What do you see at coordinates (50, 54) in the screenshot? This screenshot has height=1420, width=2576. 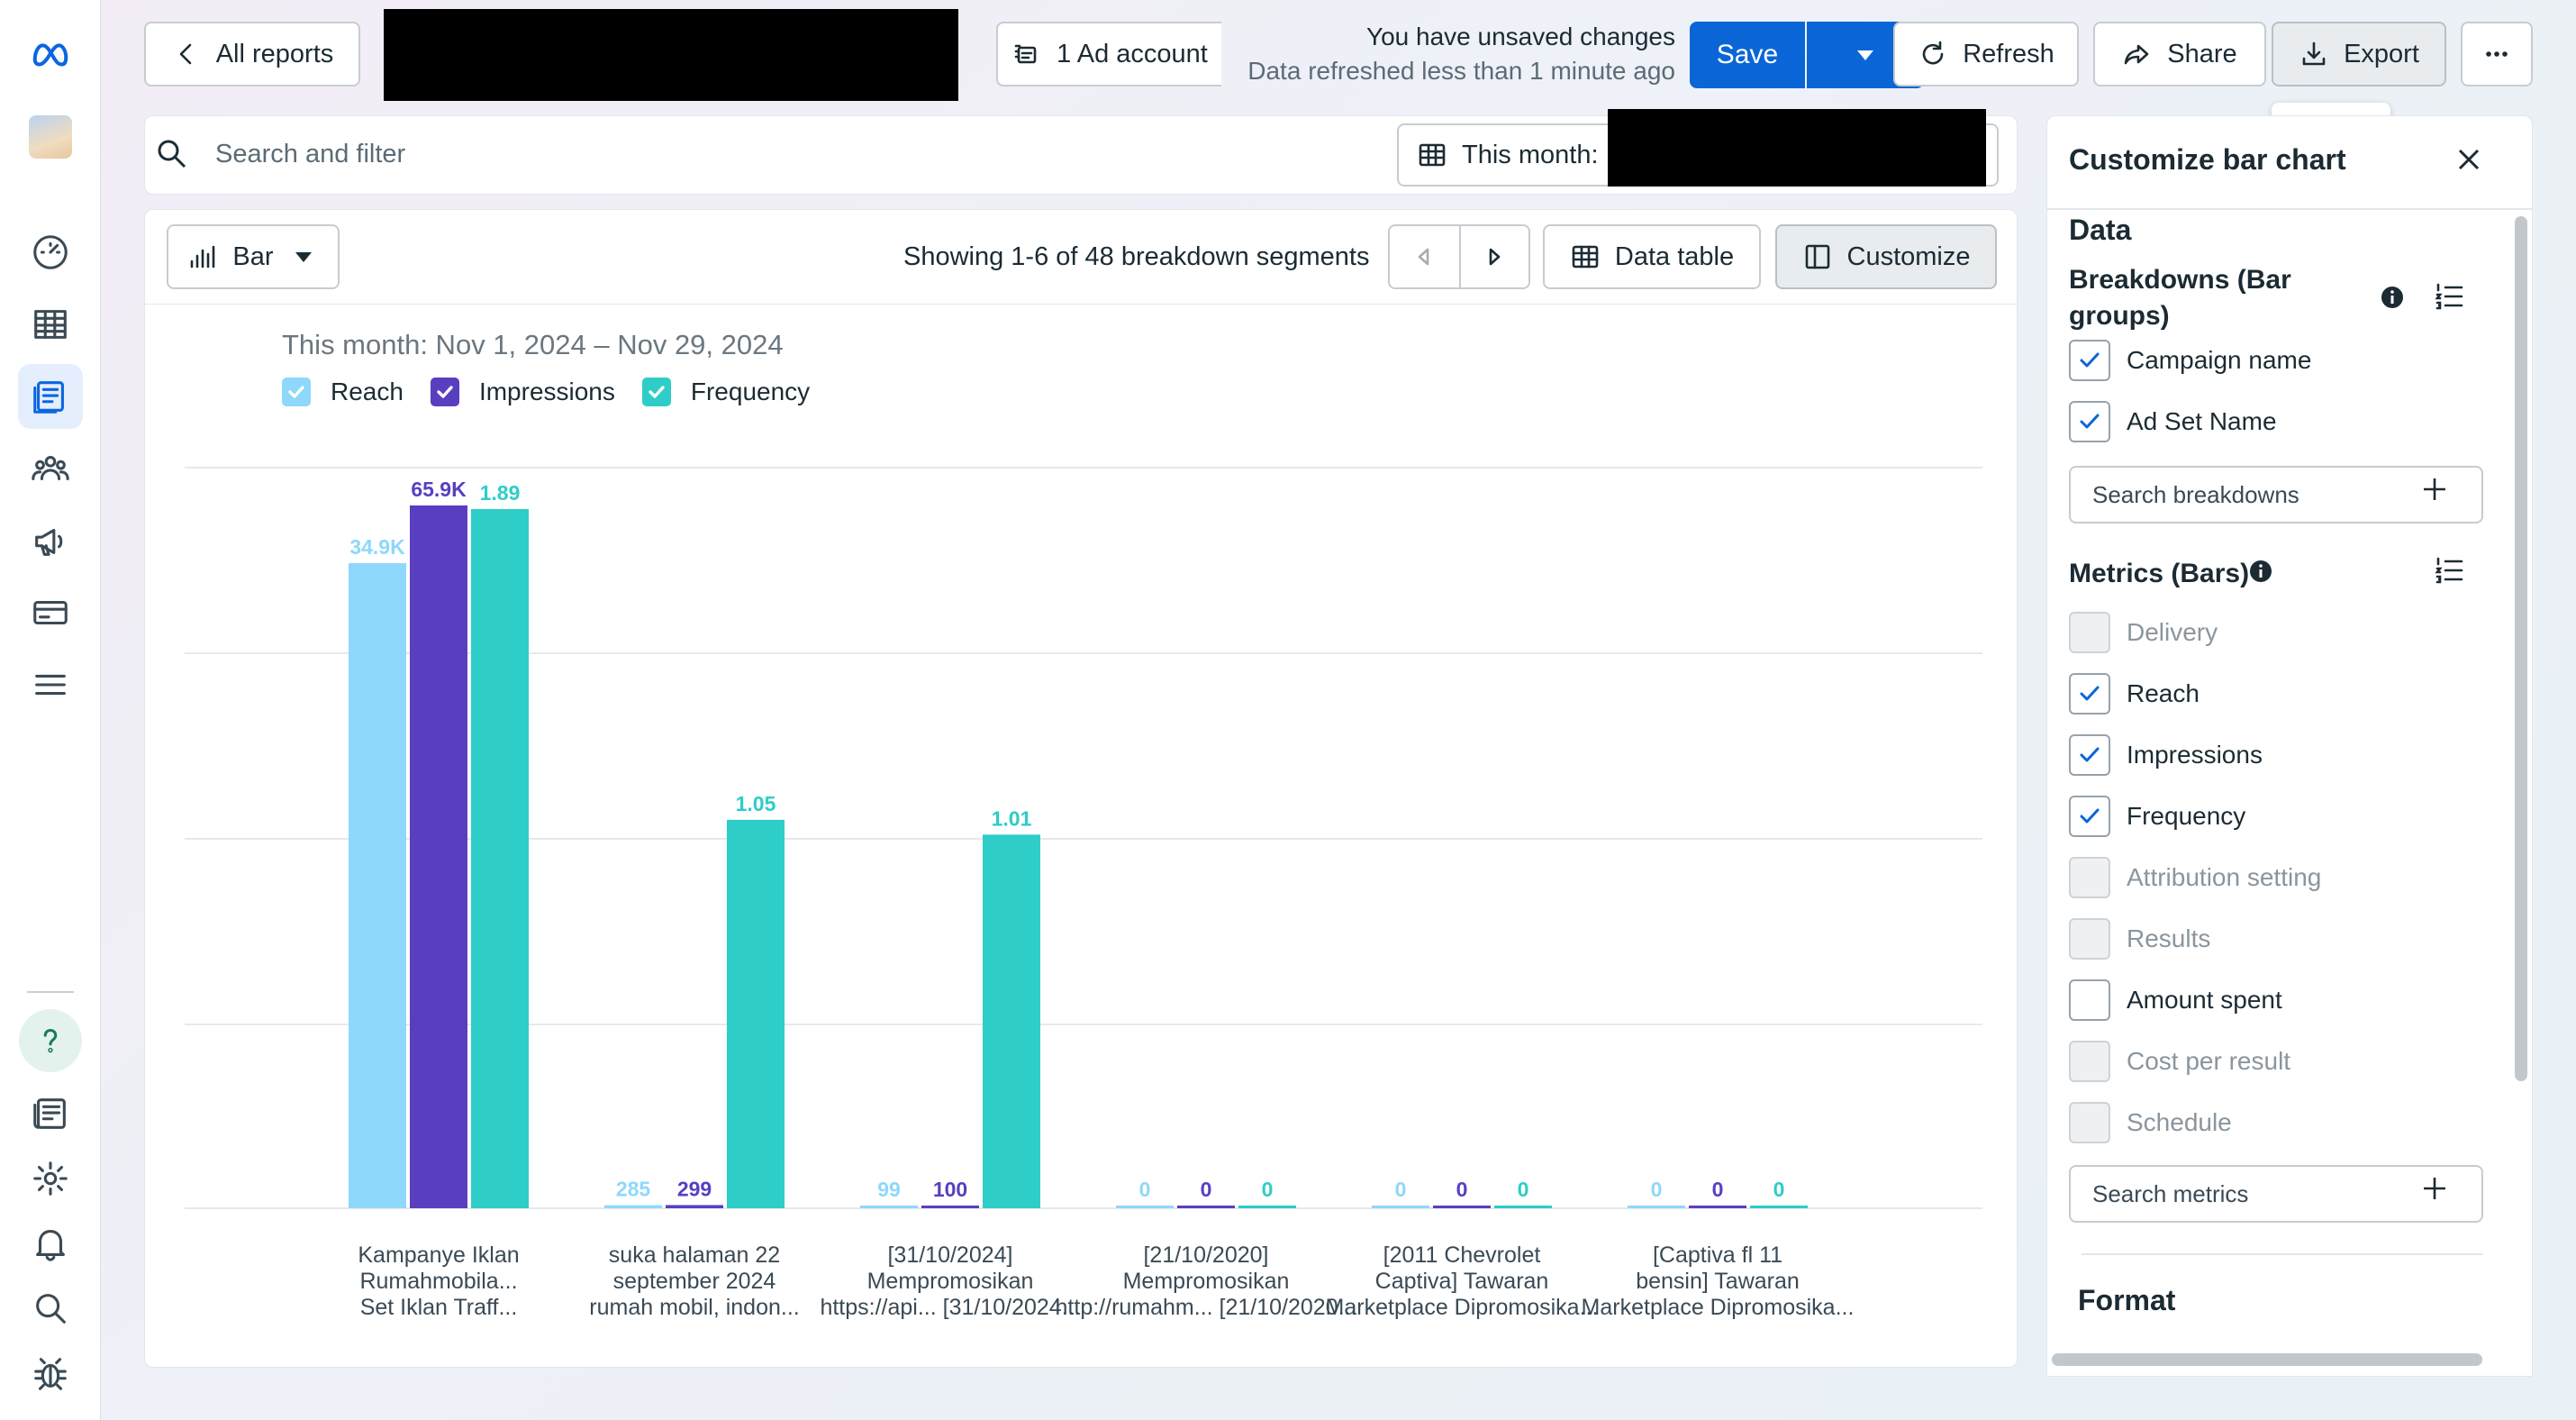 I see `meta-logo-icon` at bounding box center [50, 54].